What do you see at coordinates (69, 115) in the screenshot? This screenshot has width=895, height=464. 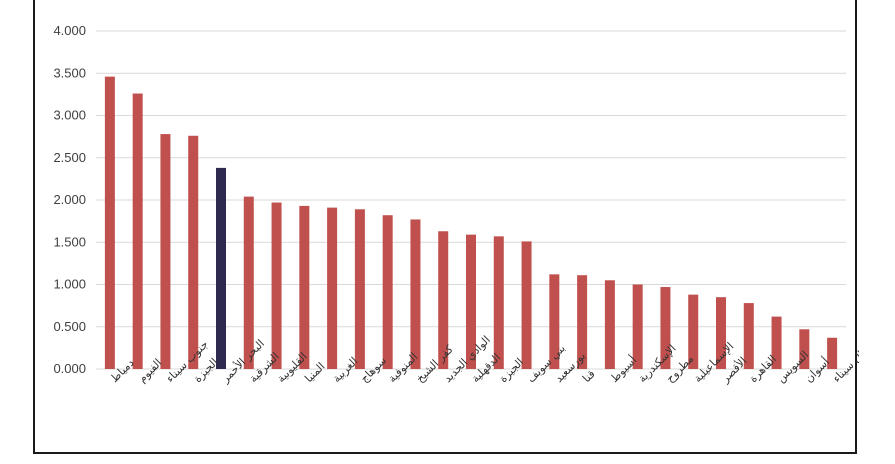 I see `y-tick-label: 3.000` at bounding box center [69, 115].